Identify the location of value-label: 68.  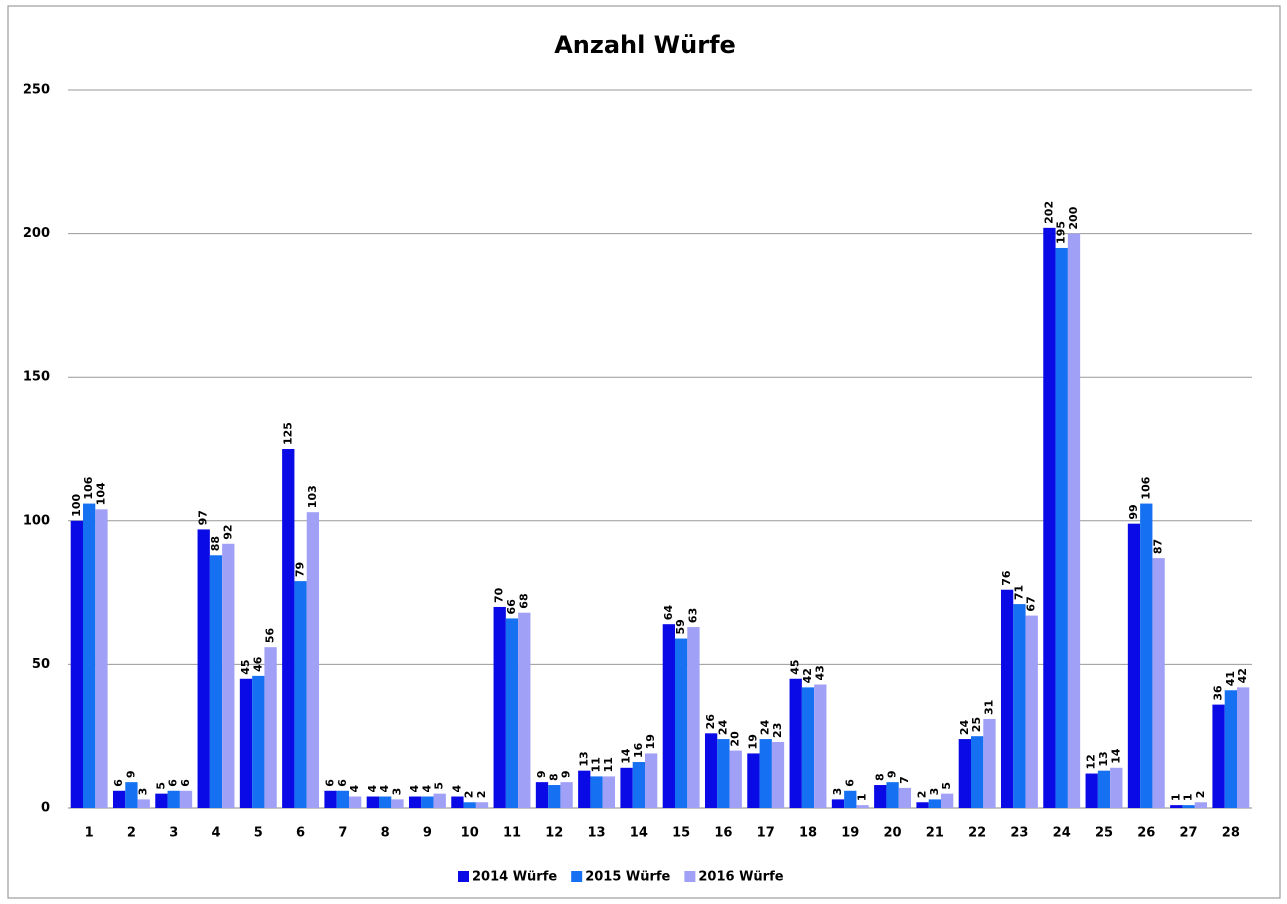
(523, 600).